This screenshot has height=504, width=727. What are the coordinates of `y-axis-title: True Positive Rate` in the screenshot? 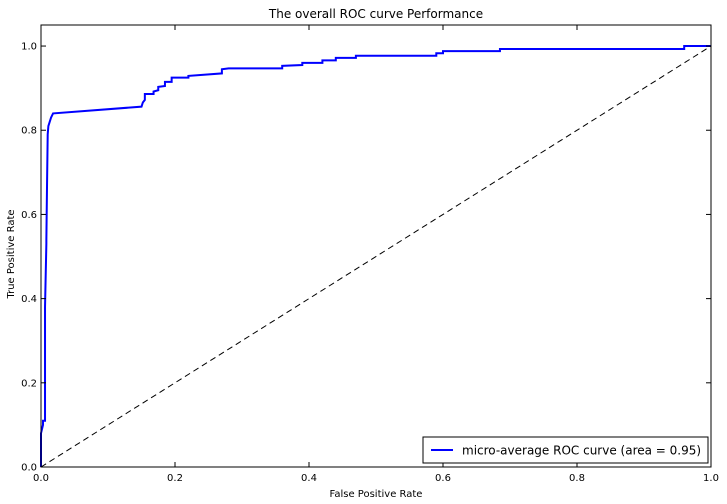 It's located at (11, 254).